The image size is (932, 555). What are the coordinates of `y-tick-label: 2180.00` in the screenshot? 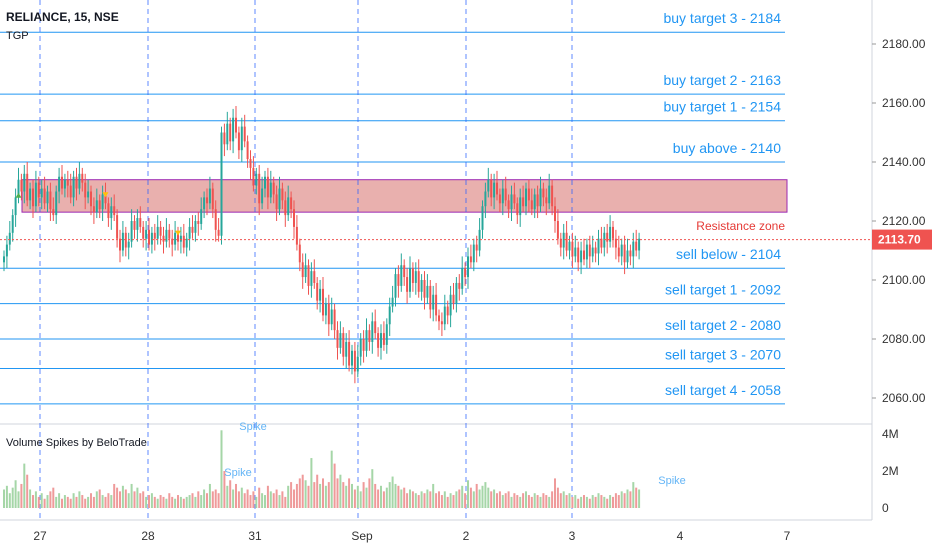 It's located at (904, 44).